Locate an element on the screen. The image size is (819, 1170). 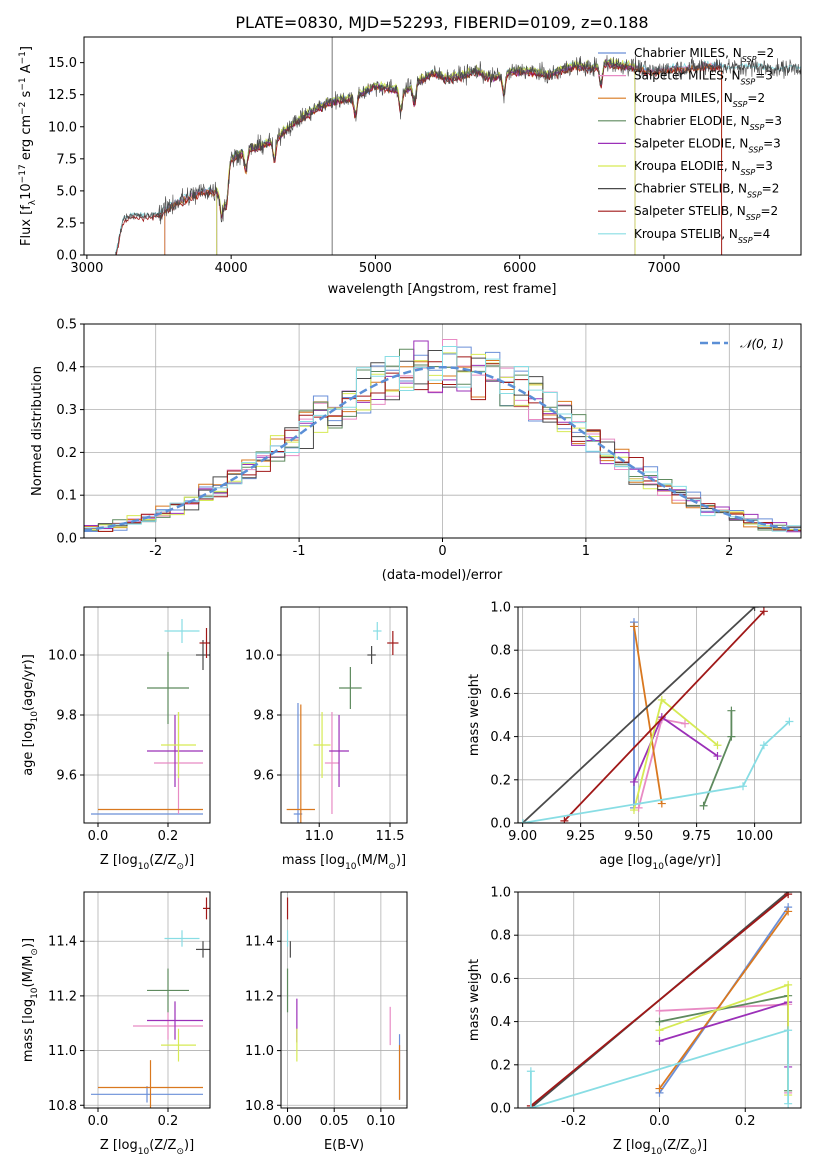
x-axis-label: age [log10(age/yr)] is located at coordinates (660, 862).